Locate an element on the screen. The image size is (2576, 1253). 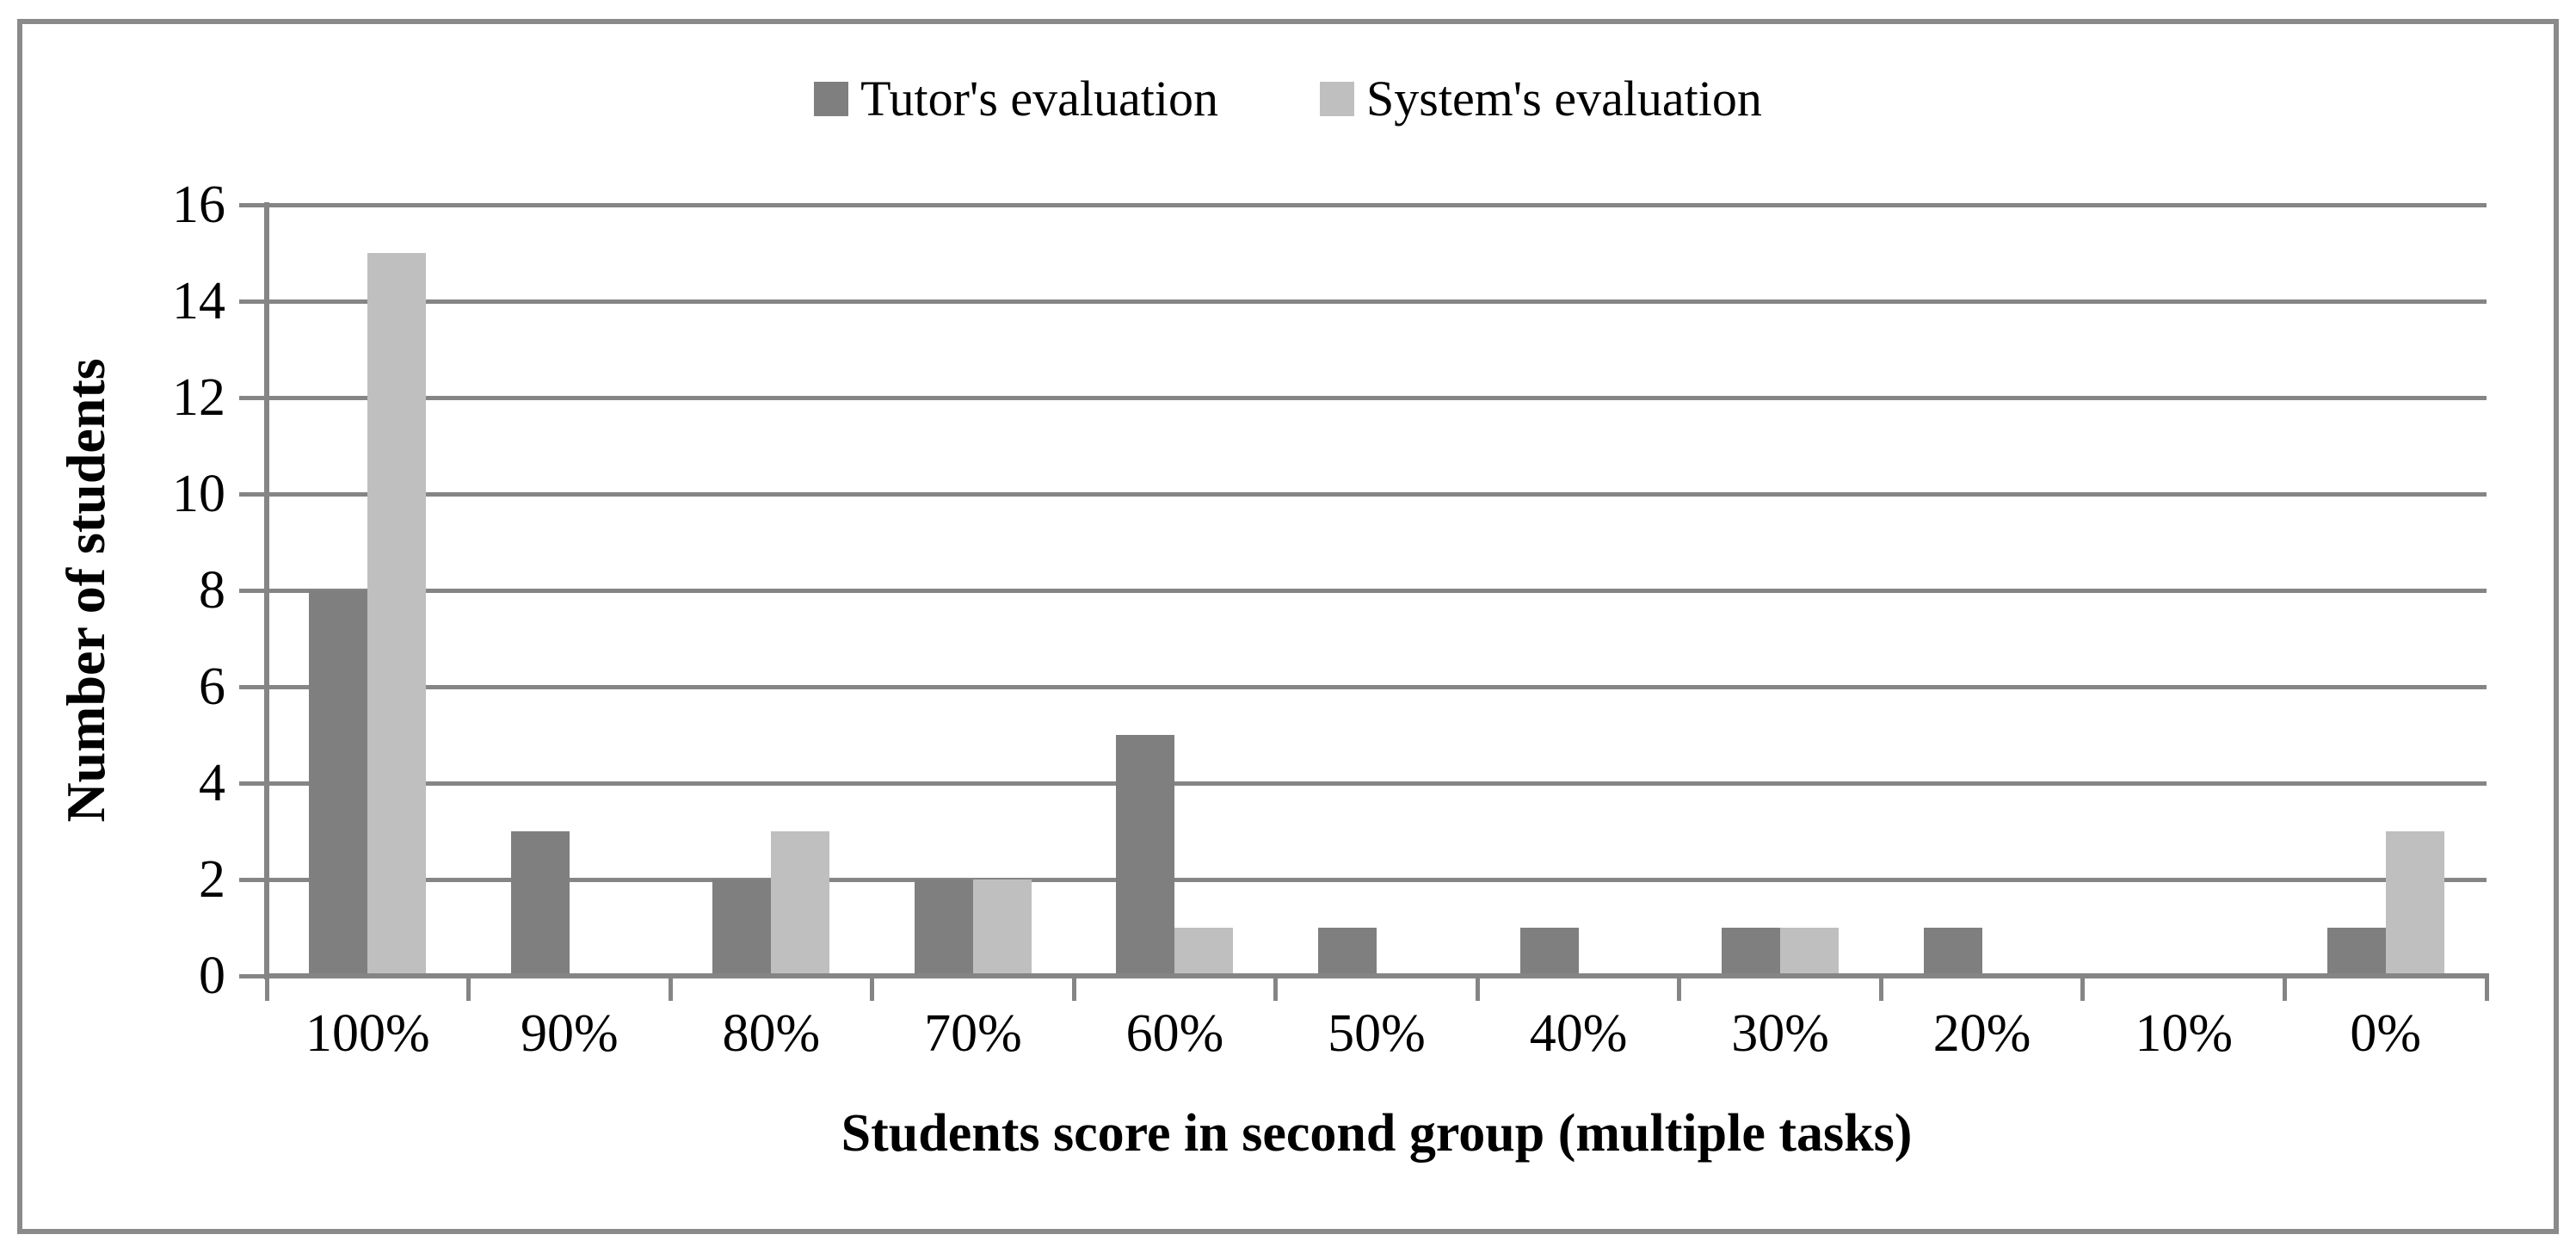
x-category-label: 50% is located at coordinates (1377, 1034).